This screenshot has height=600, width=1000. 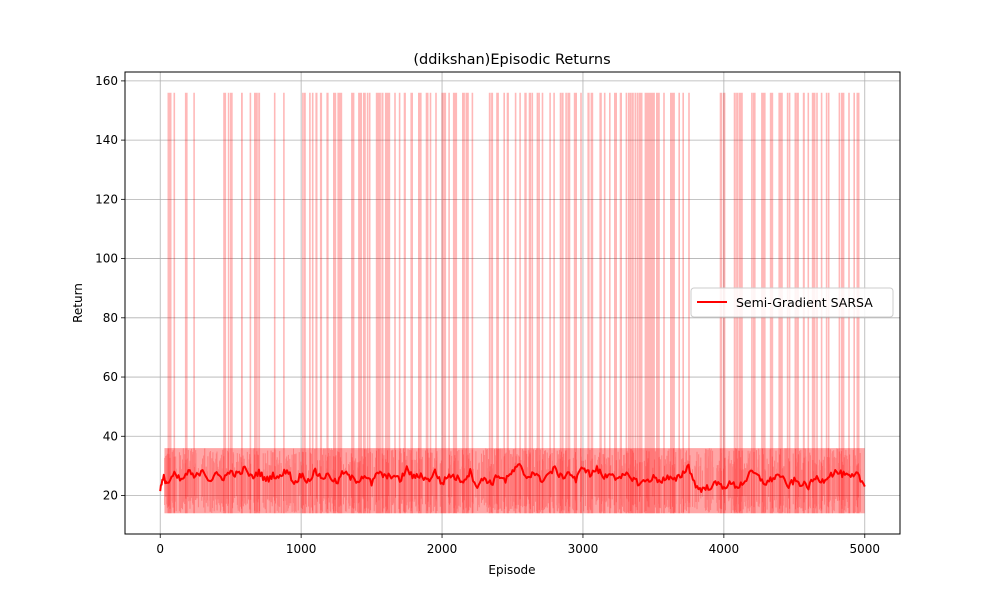 I want to click on smoothed-mean-line, so click(x=512, y=478).